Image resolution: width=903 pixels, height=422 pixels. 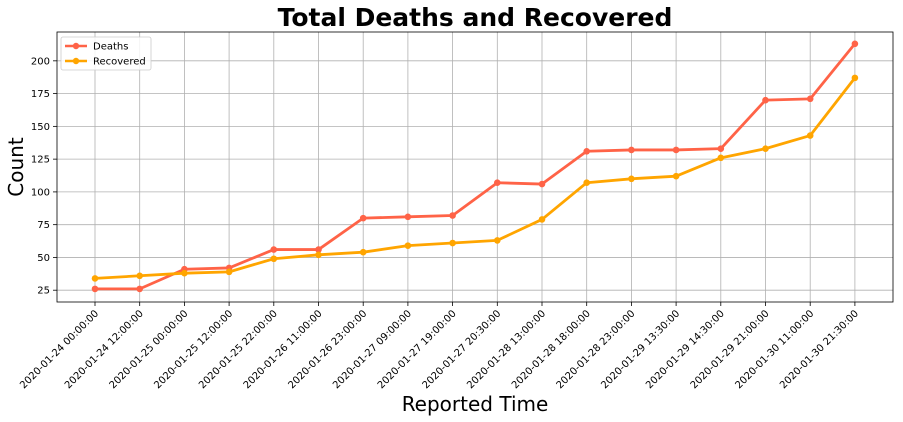 What do you see at coordinates (685, 349) in the screenshot?
I see `x-tick-label: 2020-01-29 14:30:00` at bounding box center [685, 349].